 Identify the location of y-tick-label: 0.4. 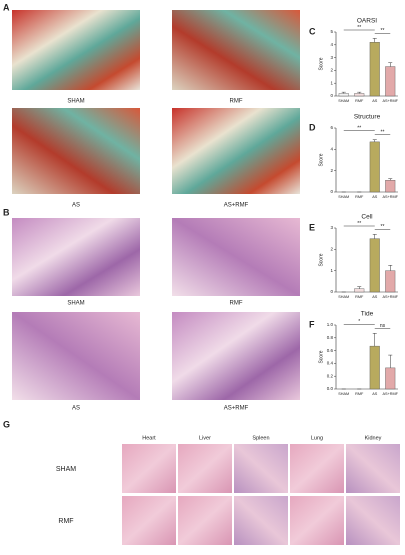
(330, 363).